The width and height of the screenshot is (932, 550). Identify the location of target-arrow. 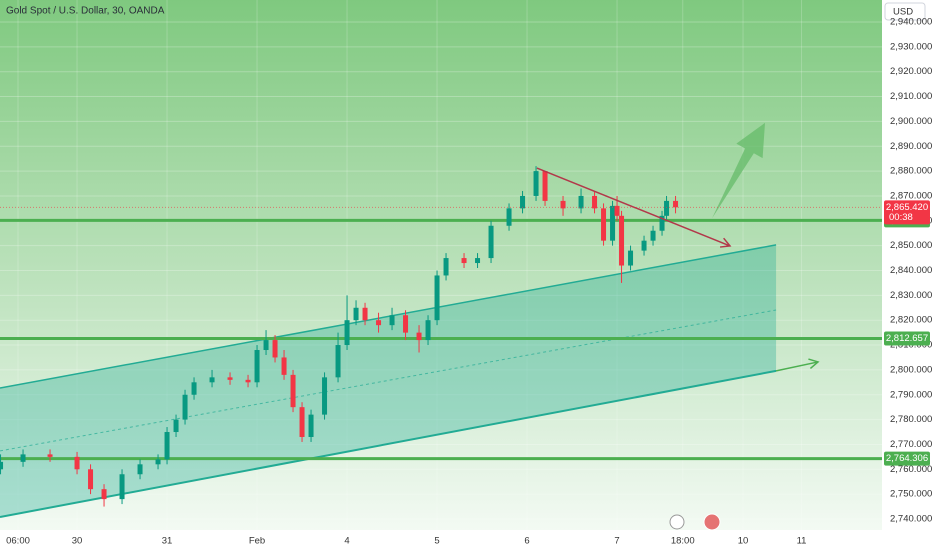
(738, 170).